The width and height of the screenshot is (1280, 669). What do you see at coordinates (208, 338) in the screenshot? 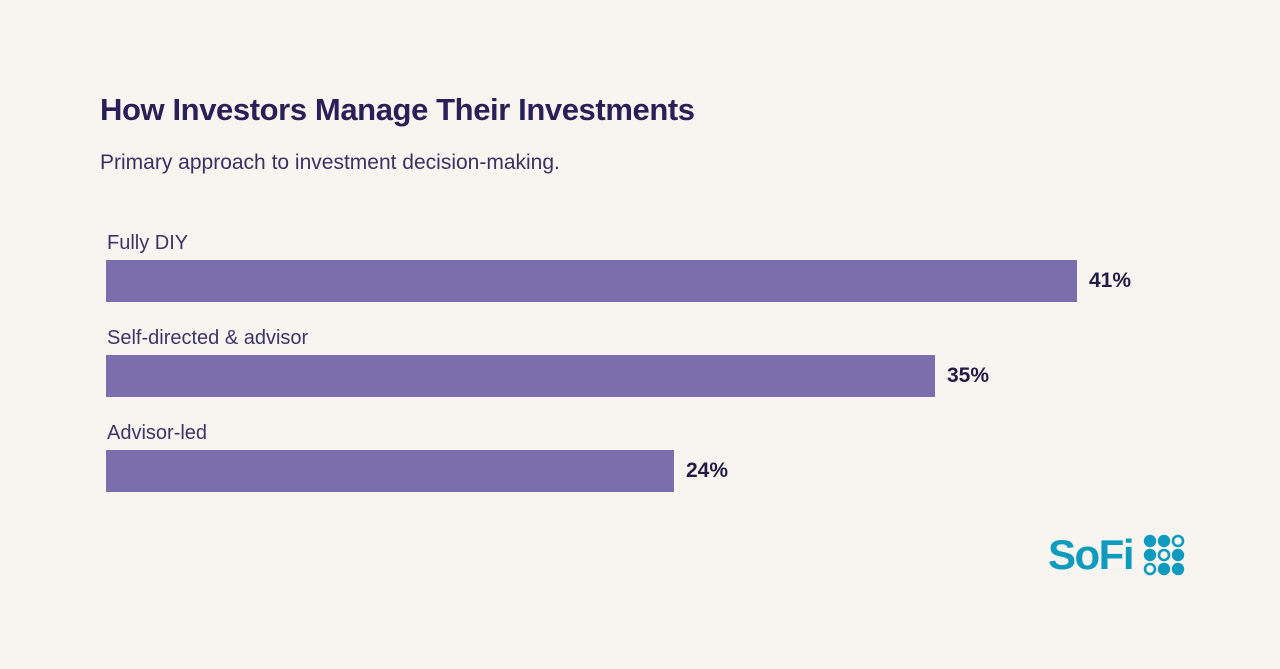
I see `bar-label: Self-directed & advisor` at bounding box center [208, 338].